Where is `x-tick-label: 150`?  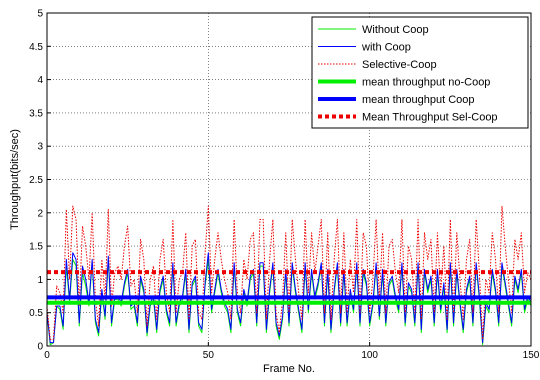
x-tick-label: 150 is located at coordinates (531, 355).